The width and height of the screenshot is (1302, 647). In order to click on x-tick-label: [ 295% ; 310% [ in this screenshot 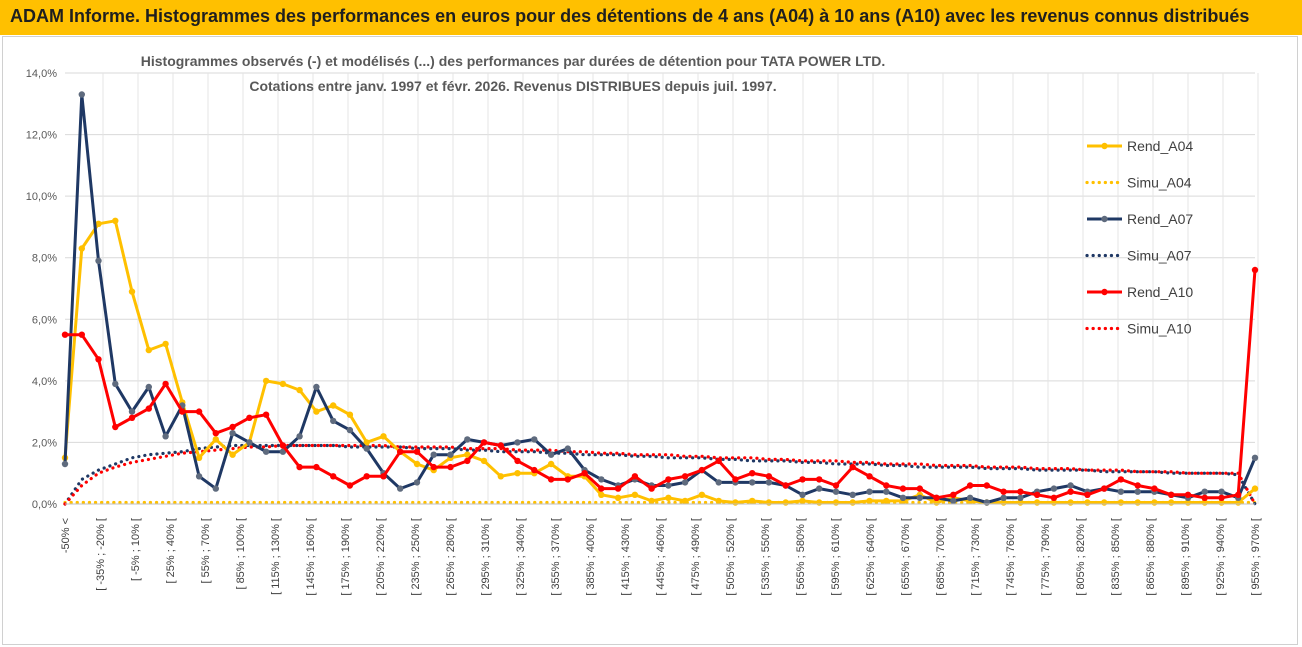, I will do `click(486, 557)`.